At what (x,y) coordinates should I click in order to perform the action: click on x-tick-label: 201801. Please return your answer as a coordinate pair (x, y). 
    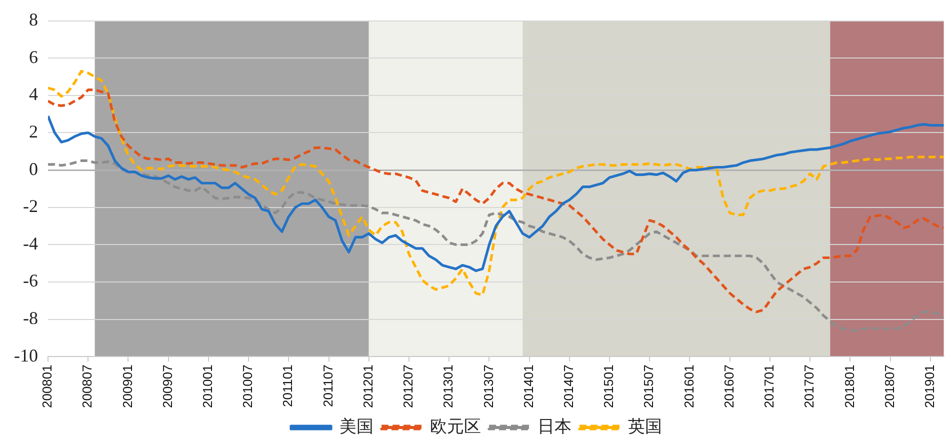
    Looking at the image, I should click on (849, 386).